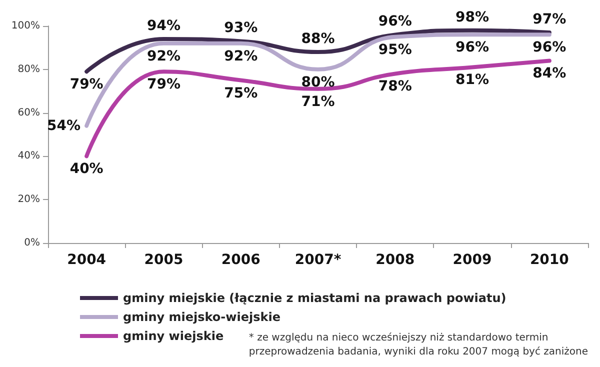 The width and height of the screenshot is (600, 367). I want to click on x-tick-label: 2008, so click(395, 260).